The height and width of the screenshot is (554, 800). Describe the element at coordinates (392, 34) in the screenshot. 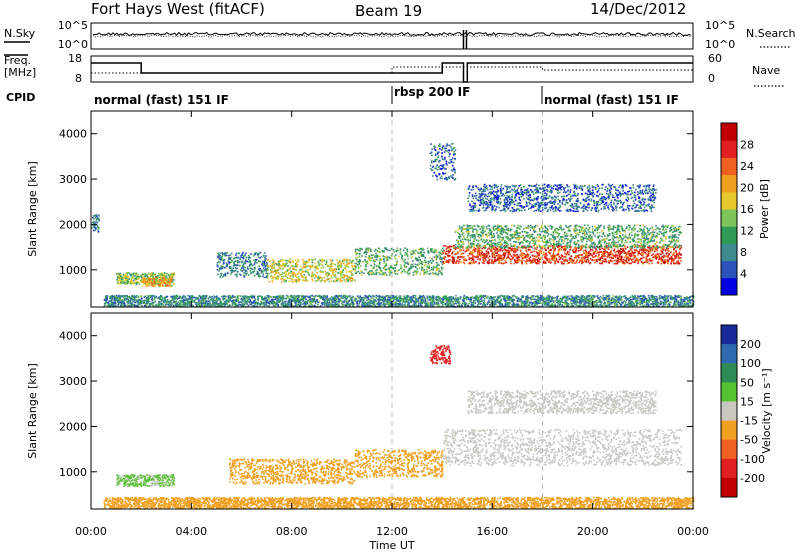

I see `nsky-trace` at that location.